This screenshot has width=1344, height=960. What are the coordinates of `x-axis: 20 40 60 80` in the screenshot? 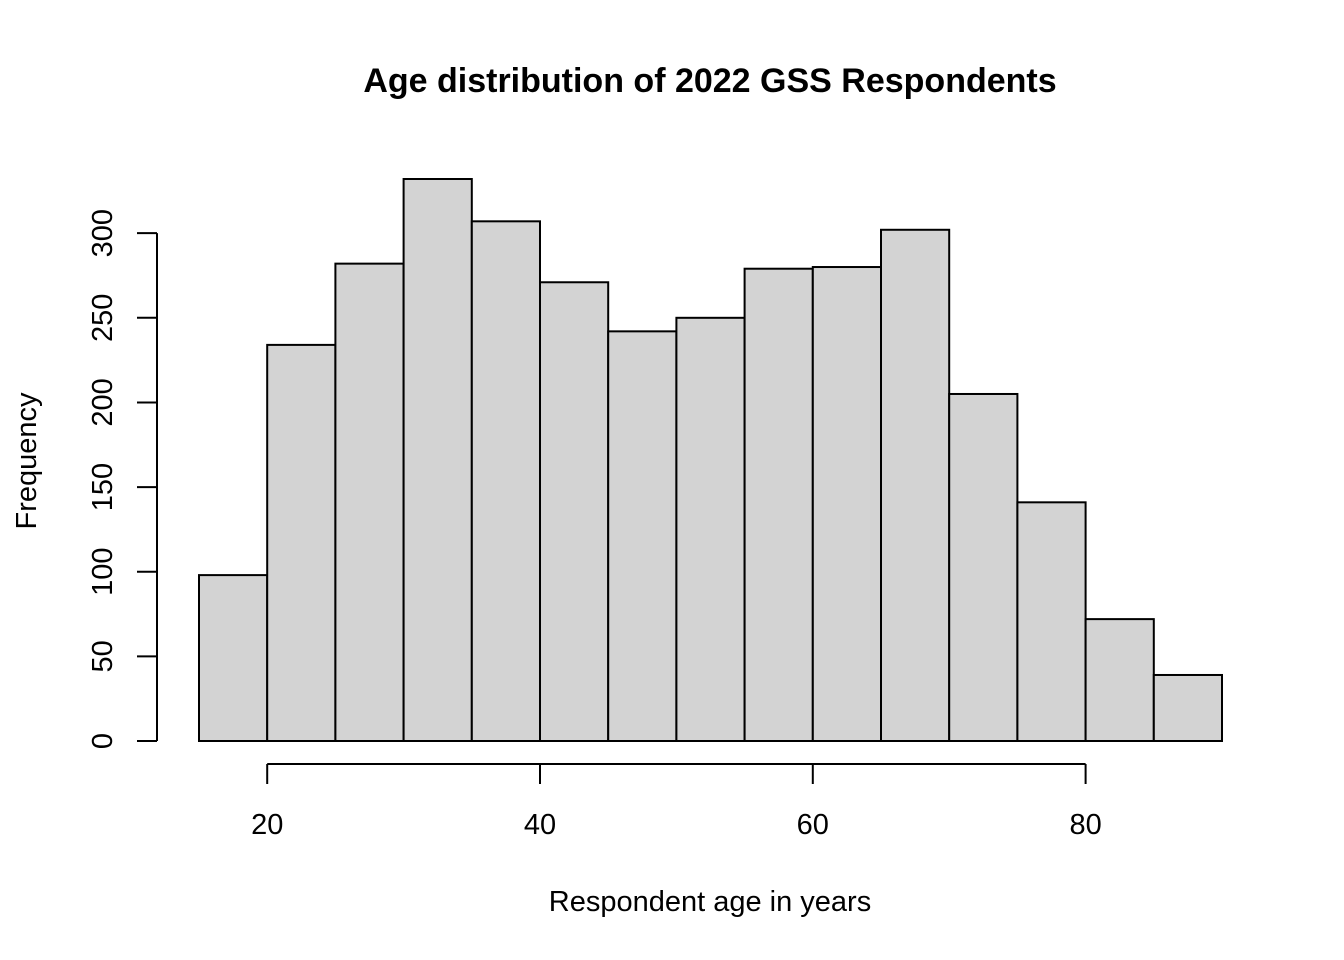 It's located at (676, 802).